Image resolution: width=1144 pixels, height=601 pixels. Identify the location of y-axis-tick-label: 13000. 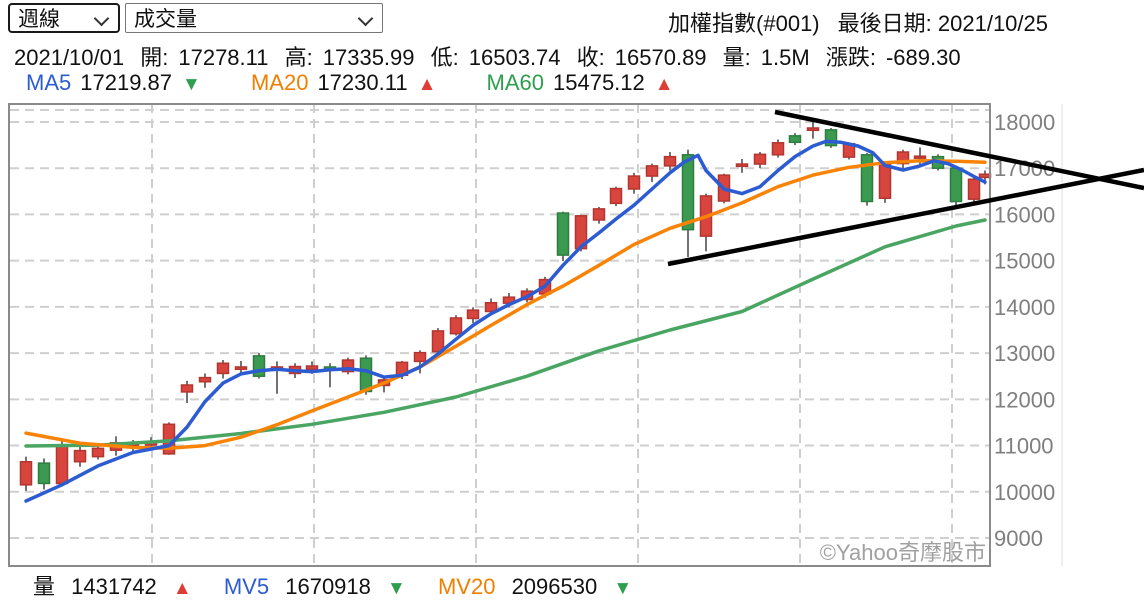
(1024, 353).